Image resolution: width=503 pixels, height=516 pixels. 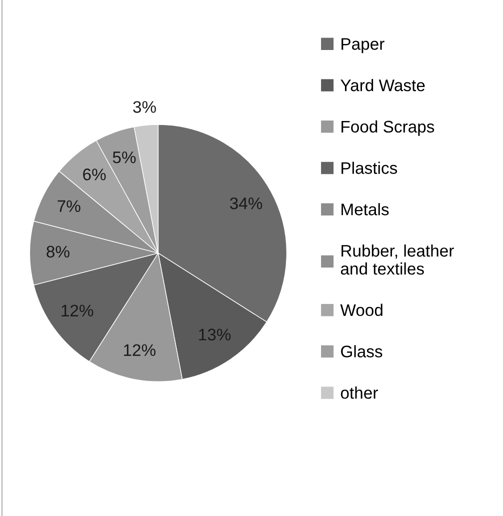 What do you see at coordinates (124, 158) in the screenshot?
I see `data-label: 5%` at bounding box center [124, 158].